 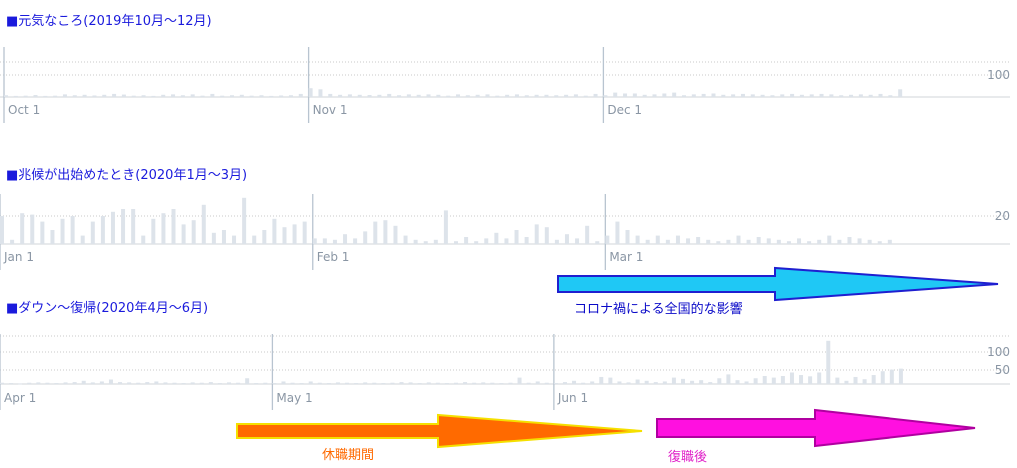 What do you see at coordinates (330, 110) in the screenshot?
I see `month-label: Nov 1` at bounding box center [330, 110].